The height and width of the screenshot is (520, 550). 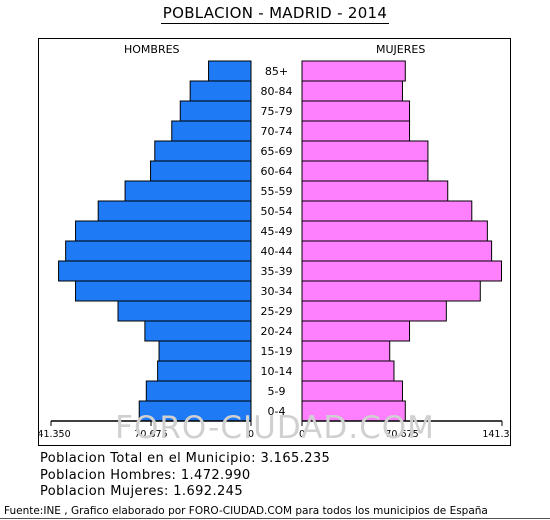 I want to click on age-label: 85+, so click(x=276, y=71).